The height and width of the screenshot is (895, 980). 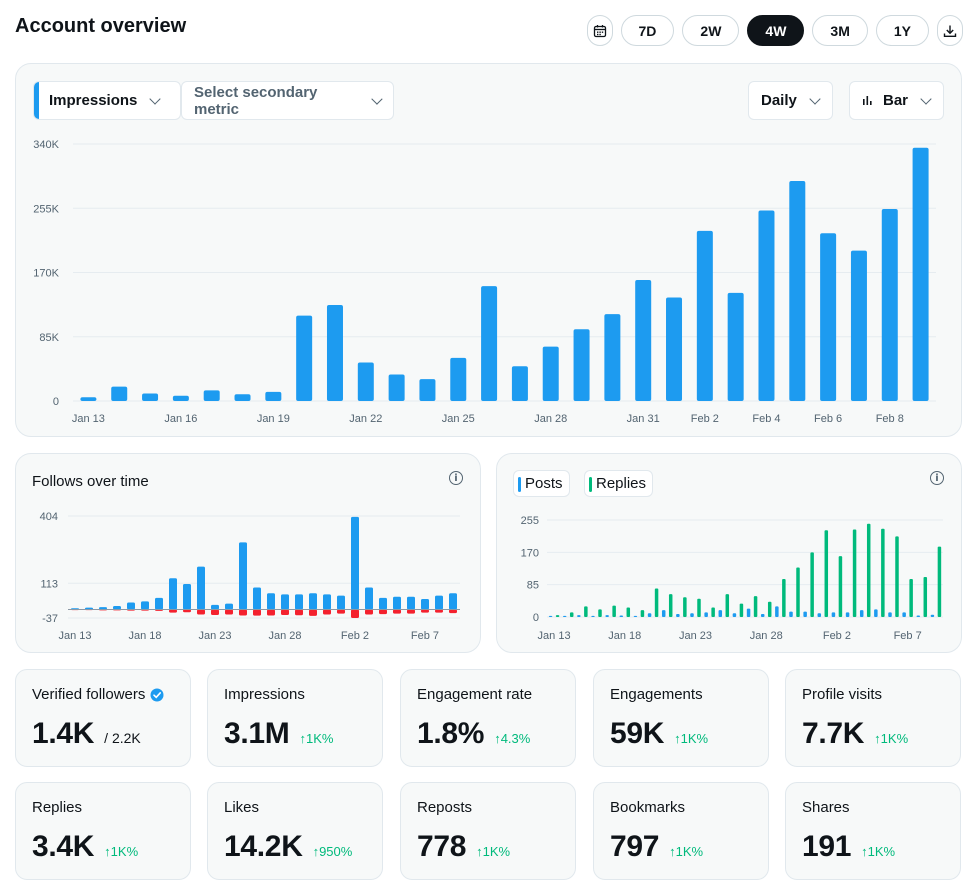 What do you see at coordinates (647, 30) in the screenshot?
I see `range-7d-button: 7D` at bounding box center [647, 30].